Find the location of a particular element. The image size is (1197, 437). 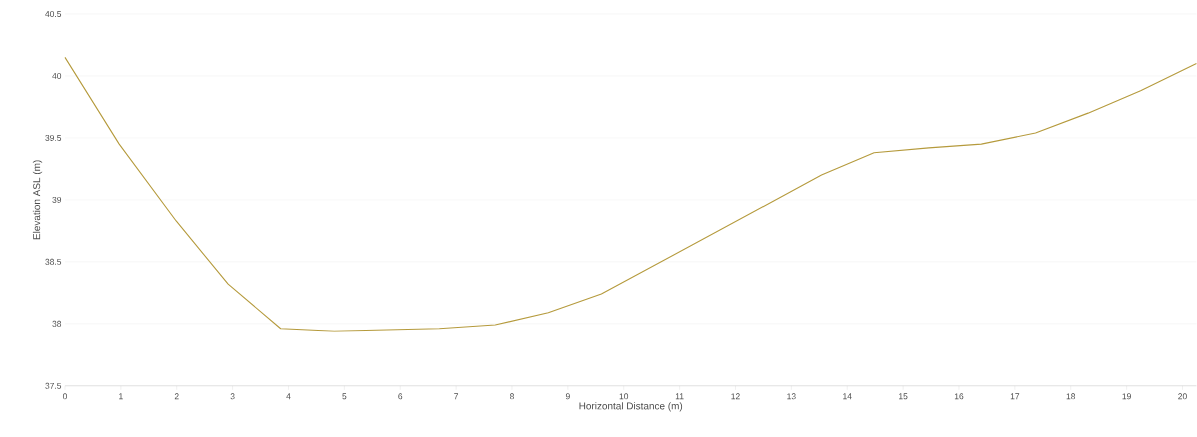

x-tick-label: 17 is located at coordinates (1015, 396).